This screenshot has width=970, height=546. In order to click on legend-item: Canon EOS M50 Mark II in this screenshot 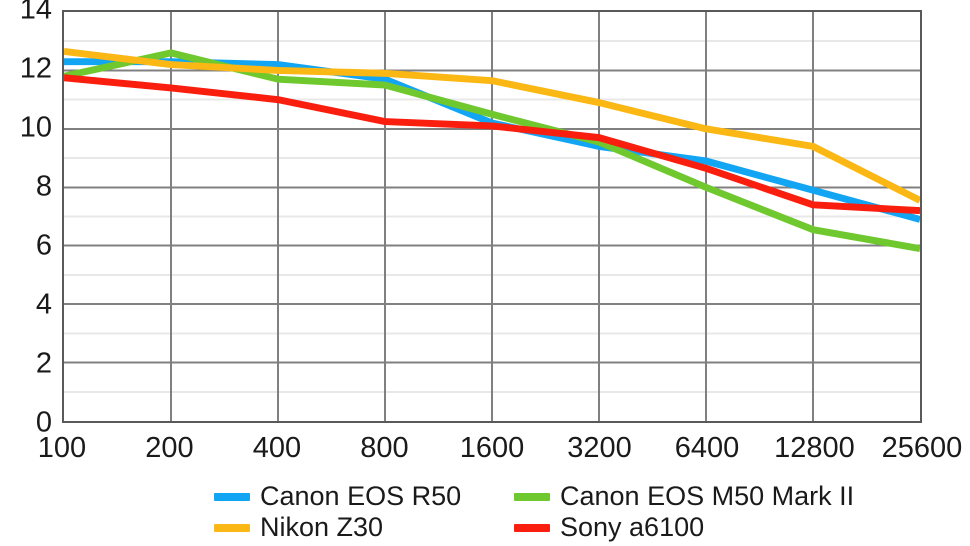, I will do `click(684, 496)`.